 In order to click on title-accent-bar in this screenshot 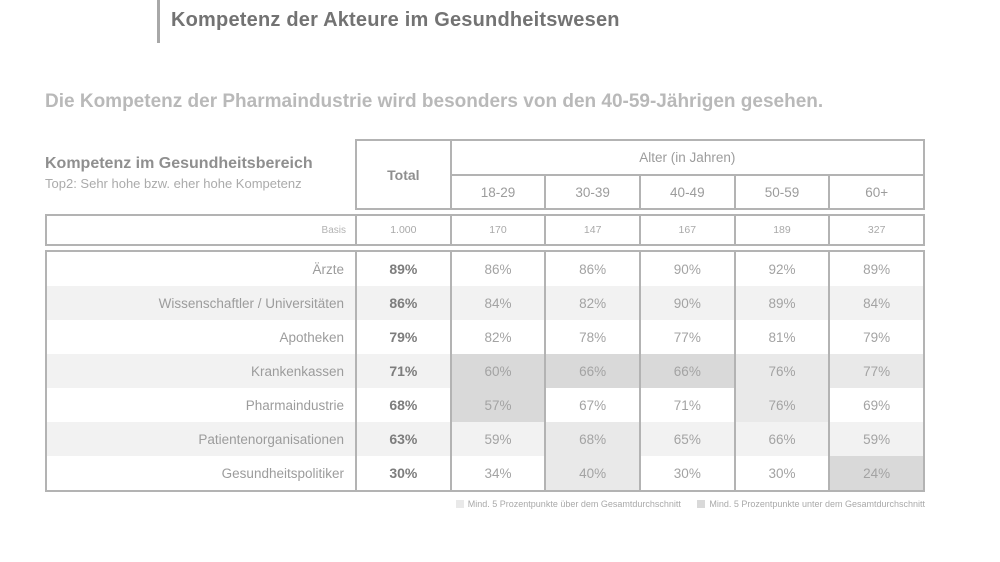, I will do `click(158, 21)`.